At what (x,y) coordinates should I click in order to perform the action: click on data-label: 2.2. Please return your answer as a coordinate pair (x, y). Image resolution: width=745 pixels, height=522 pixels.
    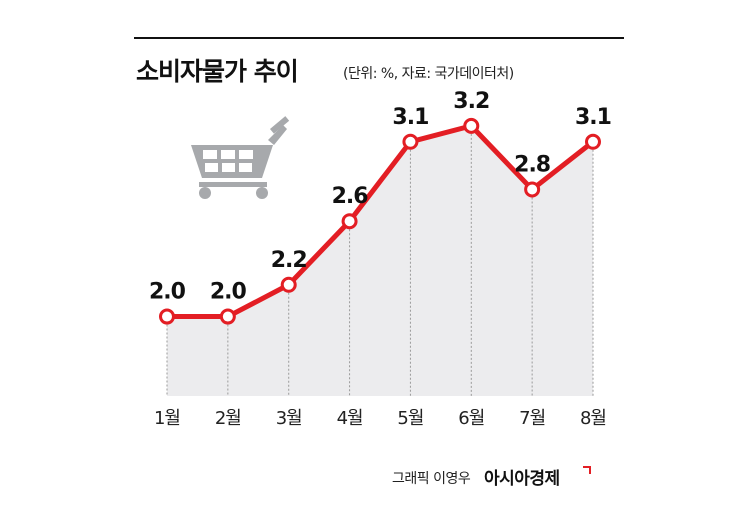
    Looking at the image, I should click on (289, 260).